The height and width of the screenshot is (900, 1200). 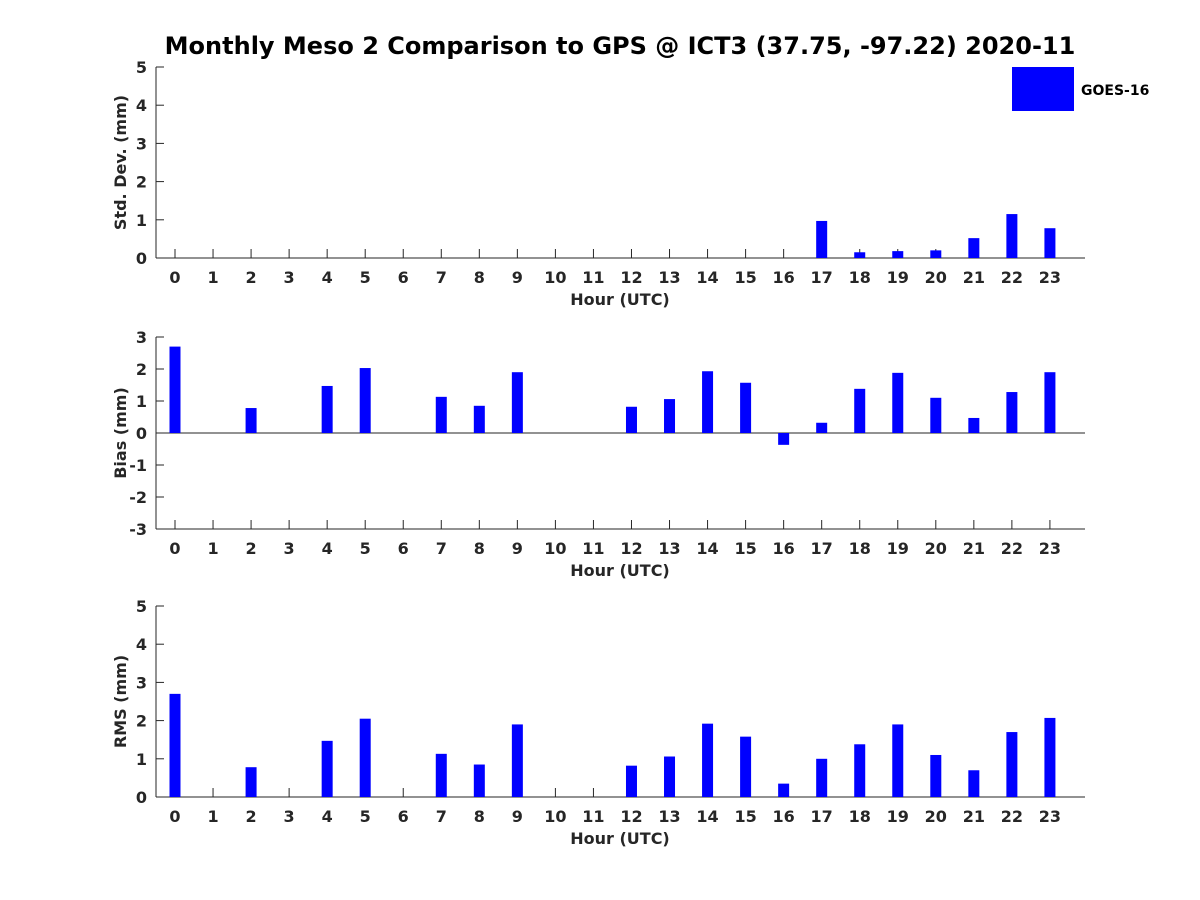 What do you see at coordinates (974, 277) in the screenshot?
I see `std-dev-x-tick-label: 21` at bounding box center [974, 277].